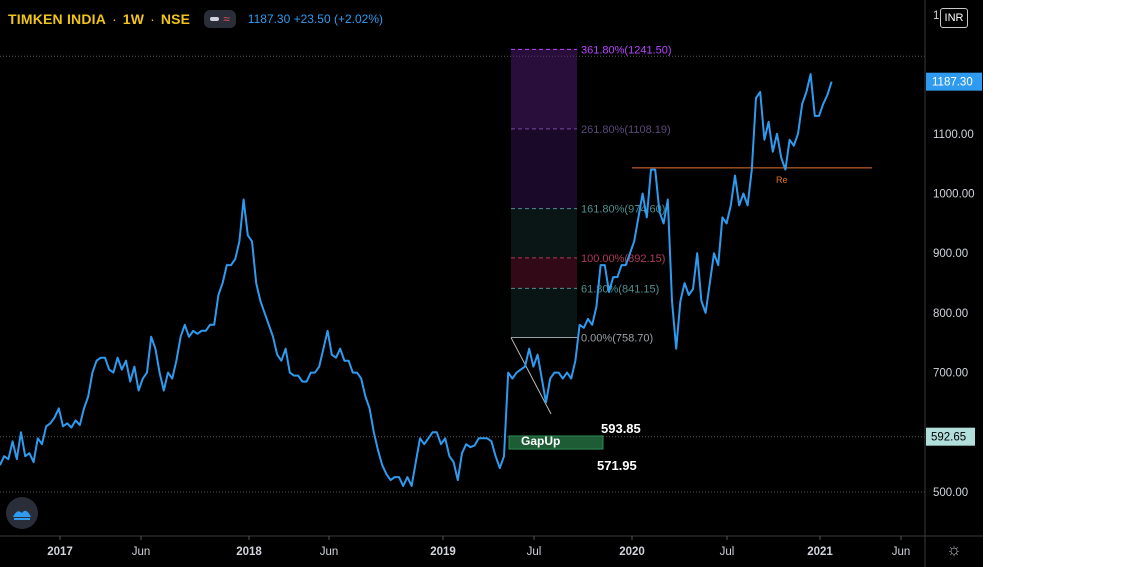  What do you see at coordinates (57, 19) in the screenshot?
I see `symbol-name: TIMKEN INDIA` at bounding box center [57, 19].